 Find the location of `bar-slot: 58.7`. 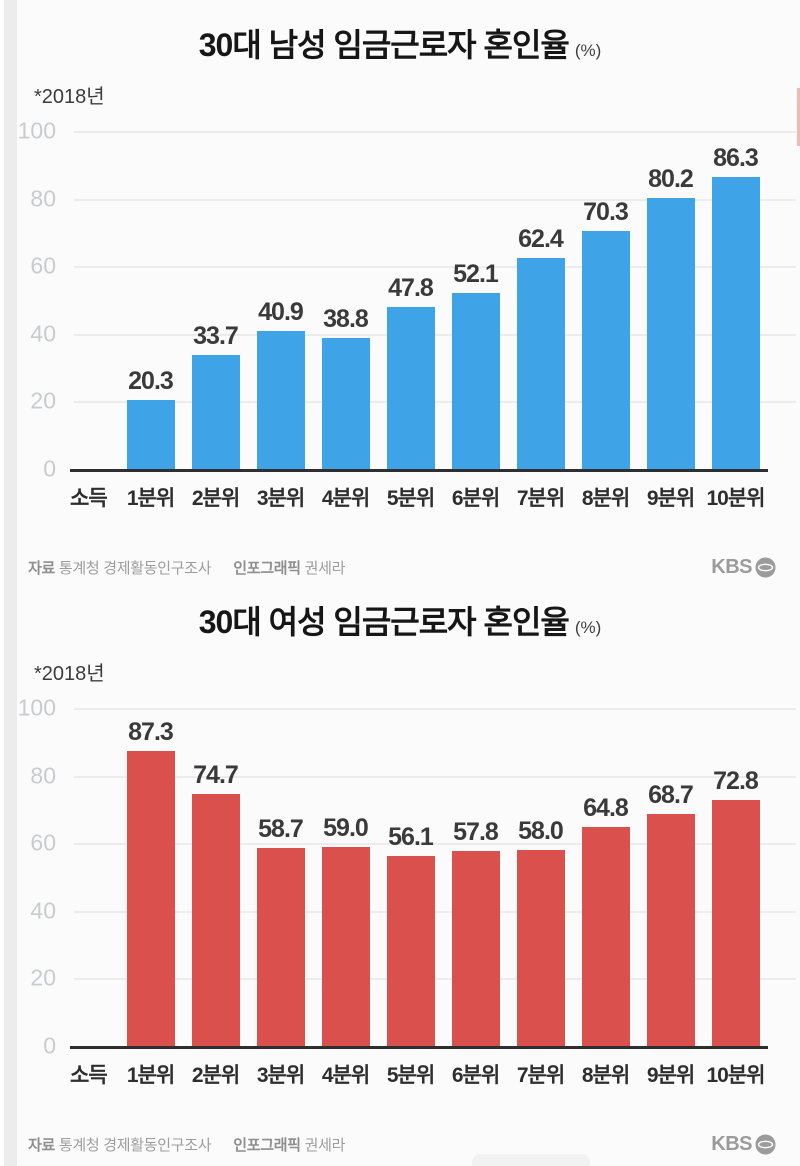

bar-slot: 58.7 is located at coordinates (280, 877).